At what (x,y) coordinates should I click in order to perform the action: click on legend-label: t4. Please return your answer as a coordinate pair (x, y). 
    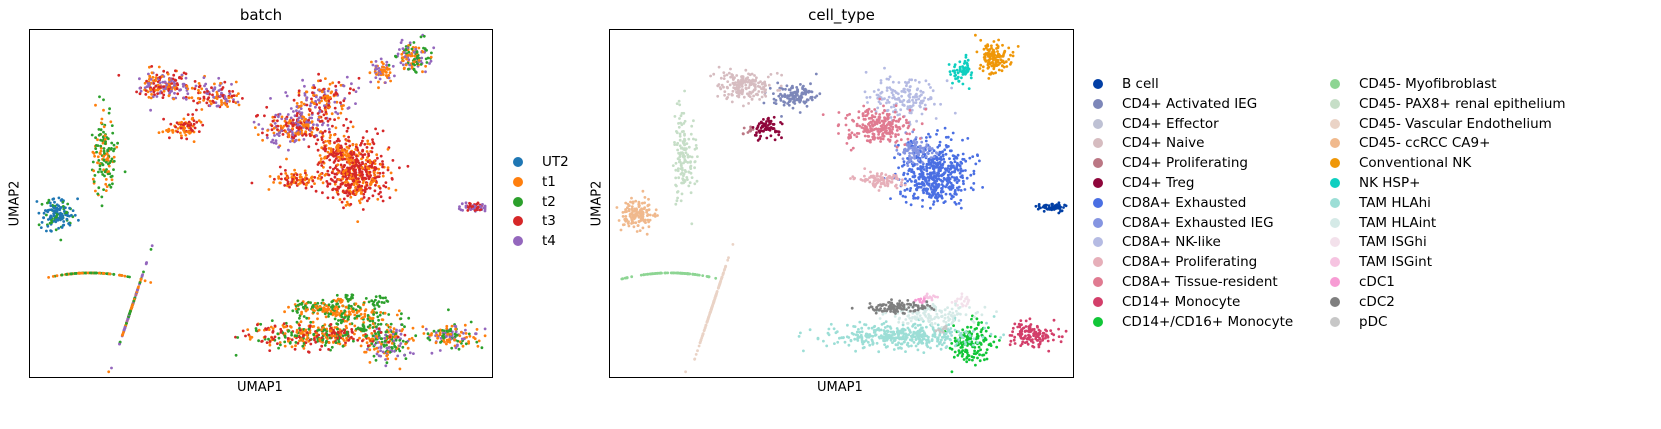
    Looking at the image, I should click on (549, 241).